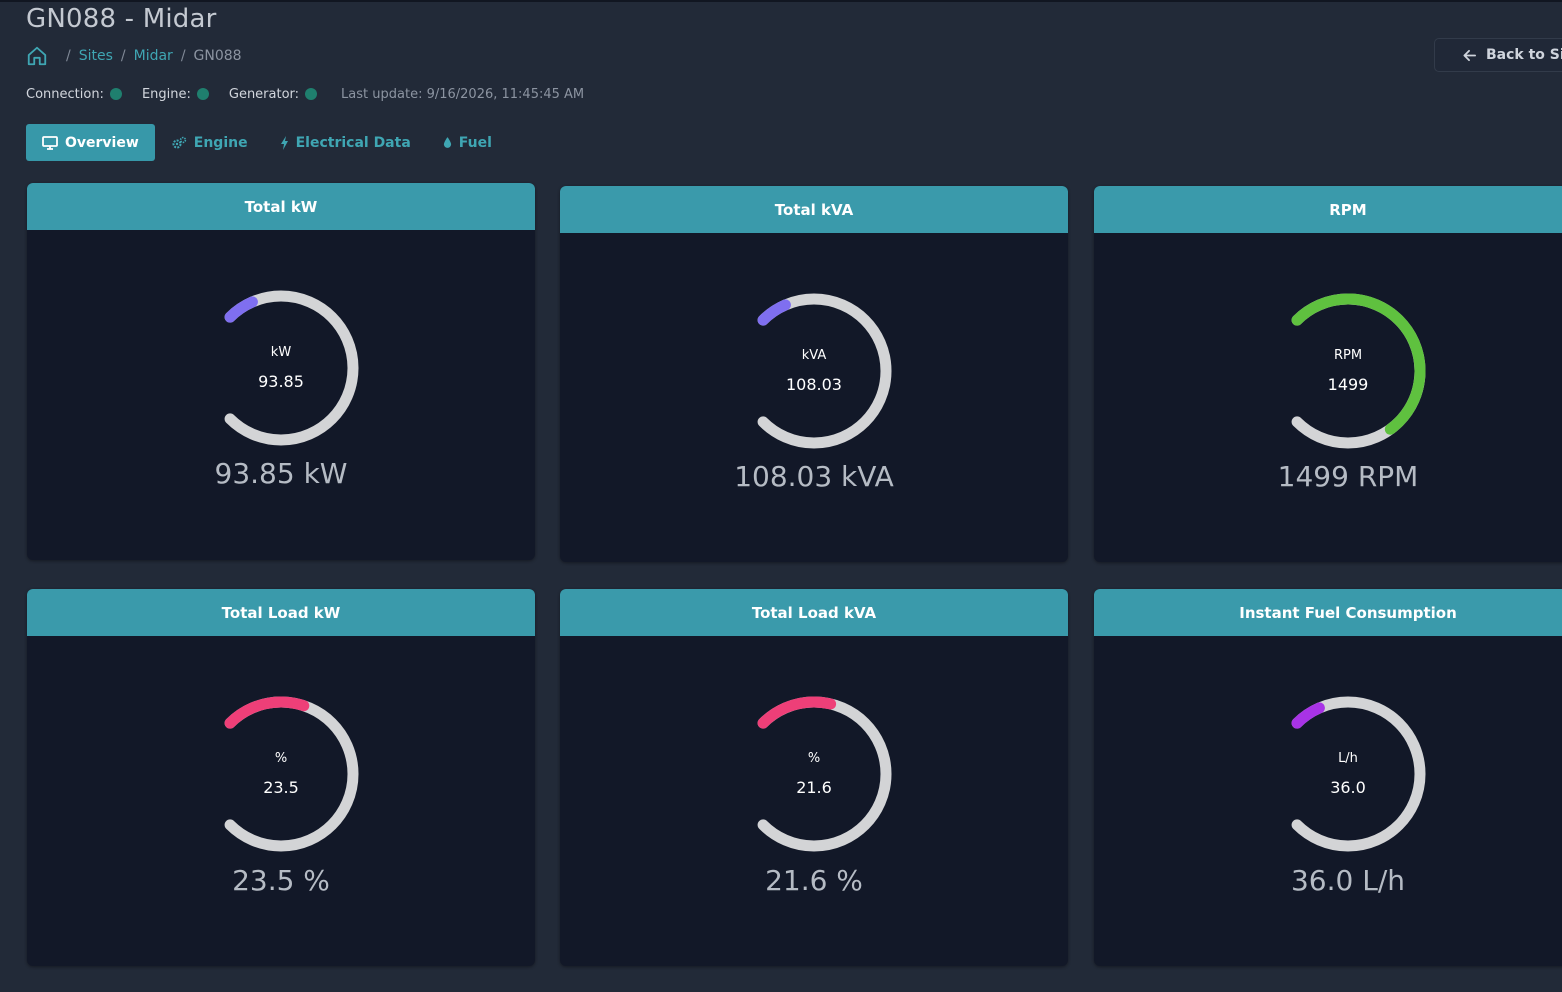  Describe the element at coordinates (475, 142) in the screenshot. I see `tab-fuel-label: Fuel` at that location.